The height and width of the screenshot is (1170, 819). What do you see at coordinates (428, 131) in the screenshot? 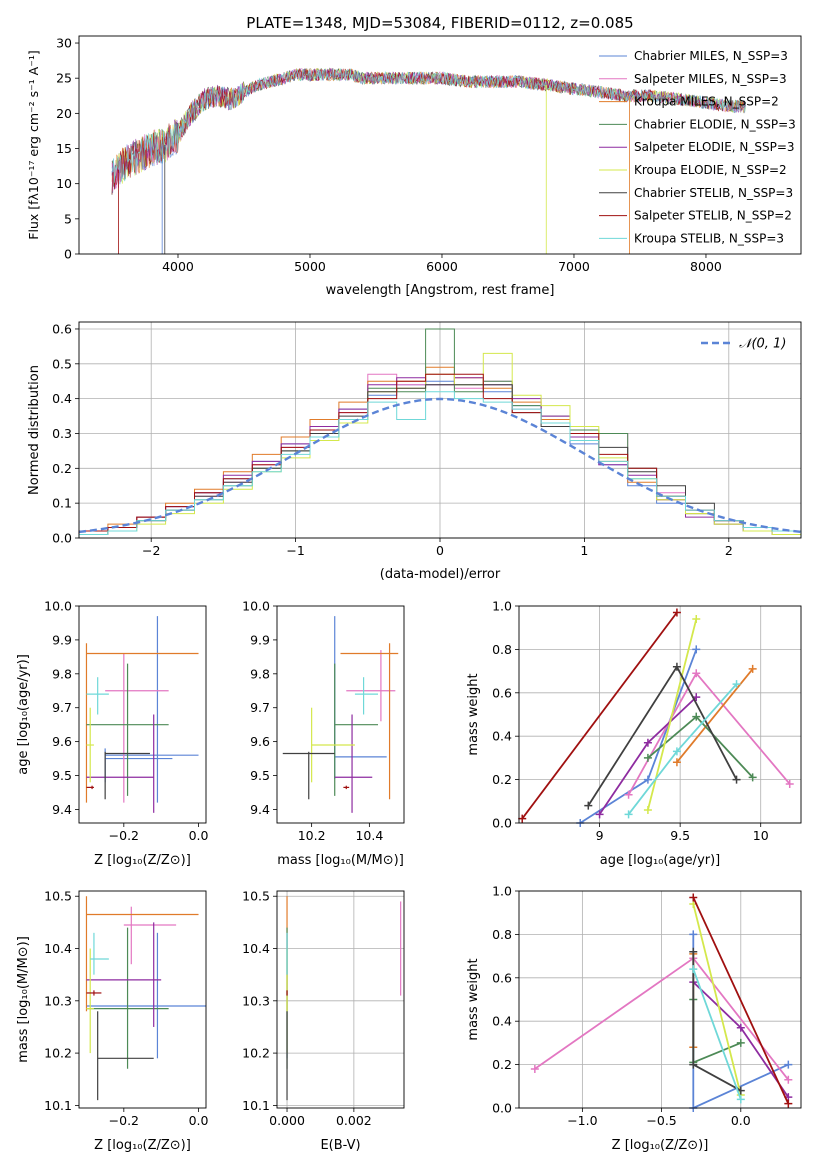
I see `spectrum-line` at bounding box center [428, 131].